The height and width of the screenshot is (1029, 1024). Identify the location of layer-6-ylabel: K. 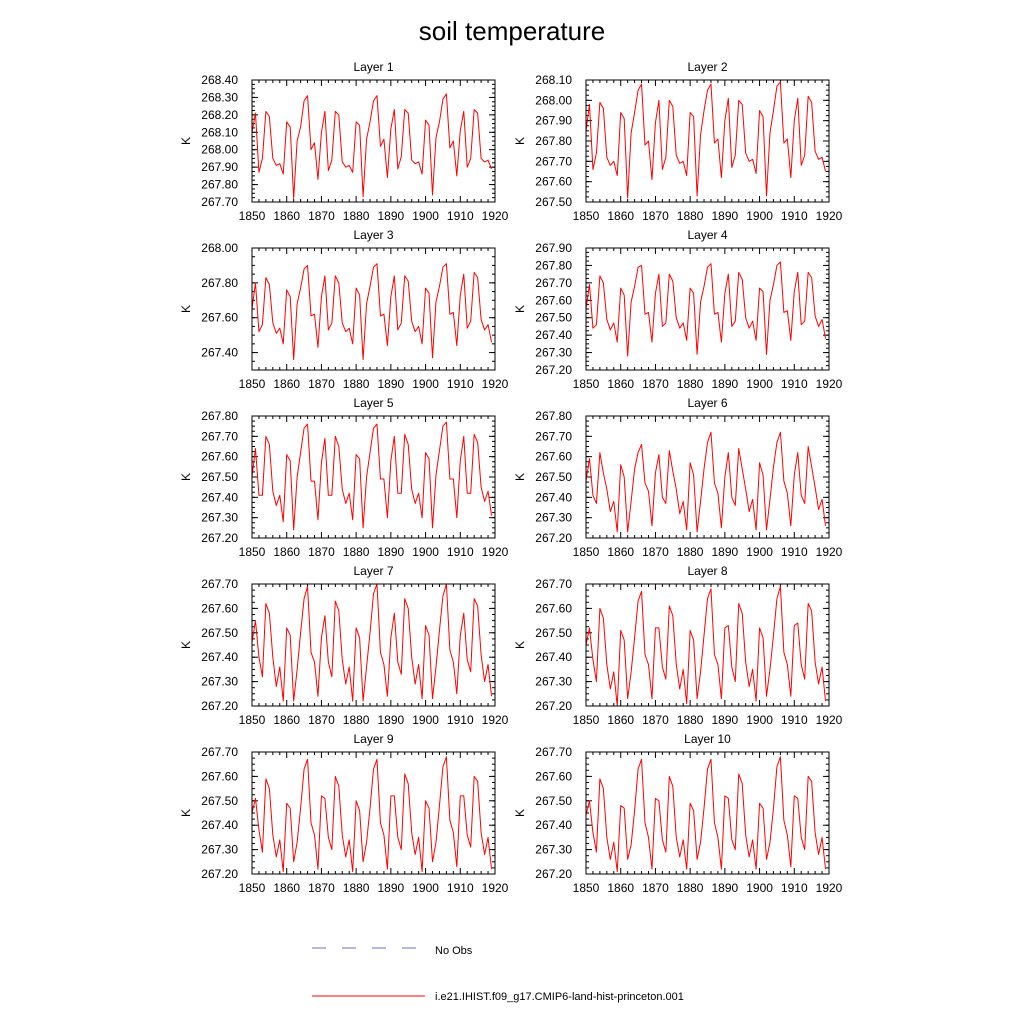
(520, 477).